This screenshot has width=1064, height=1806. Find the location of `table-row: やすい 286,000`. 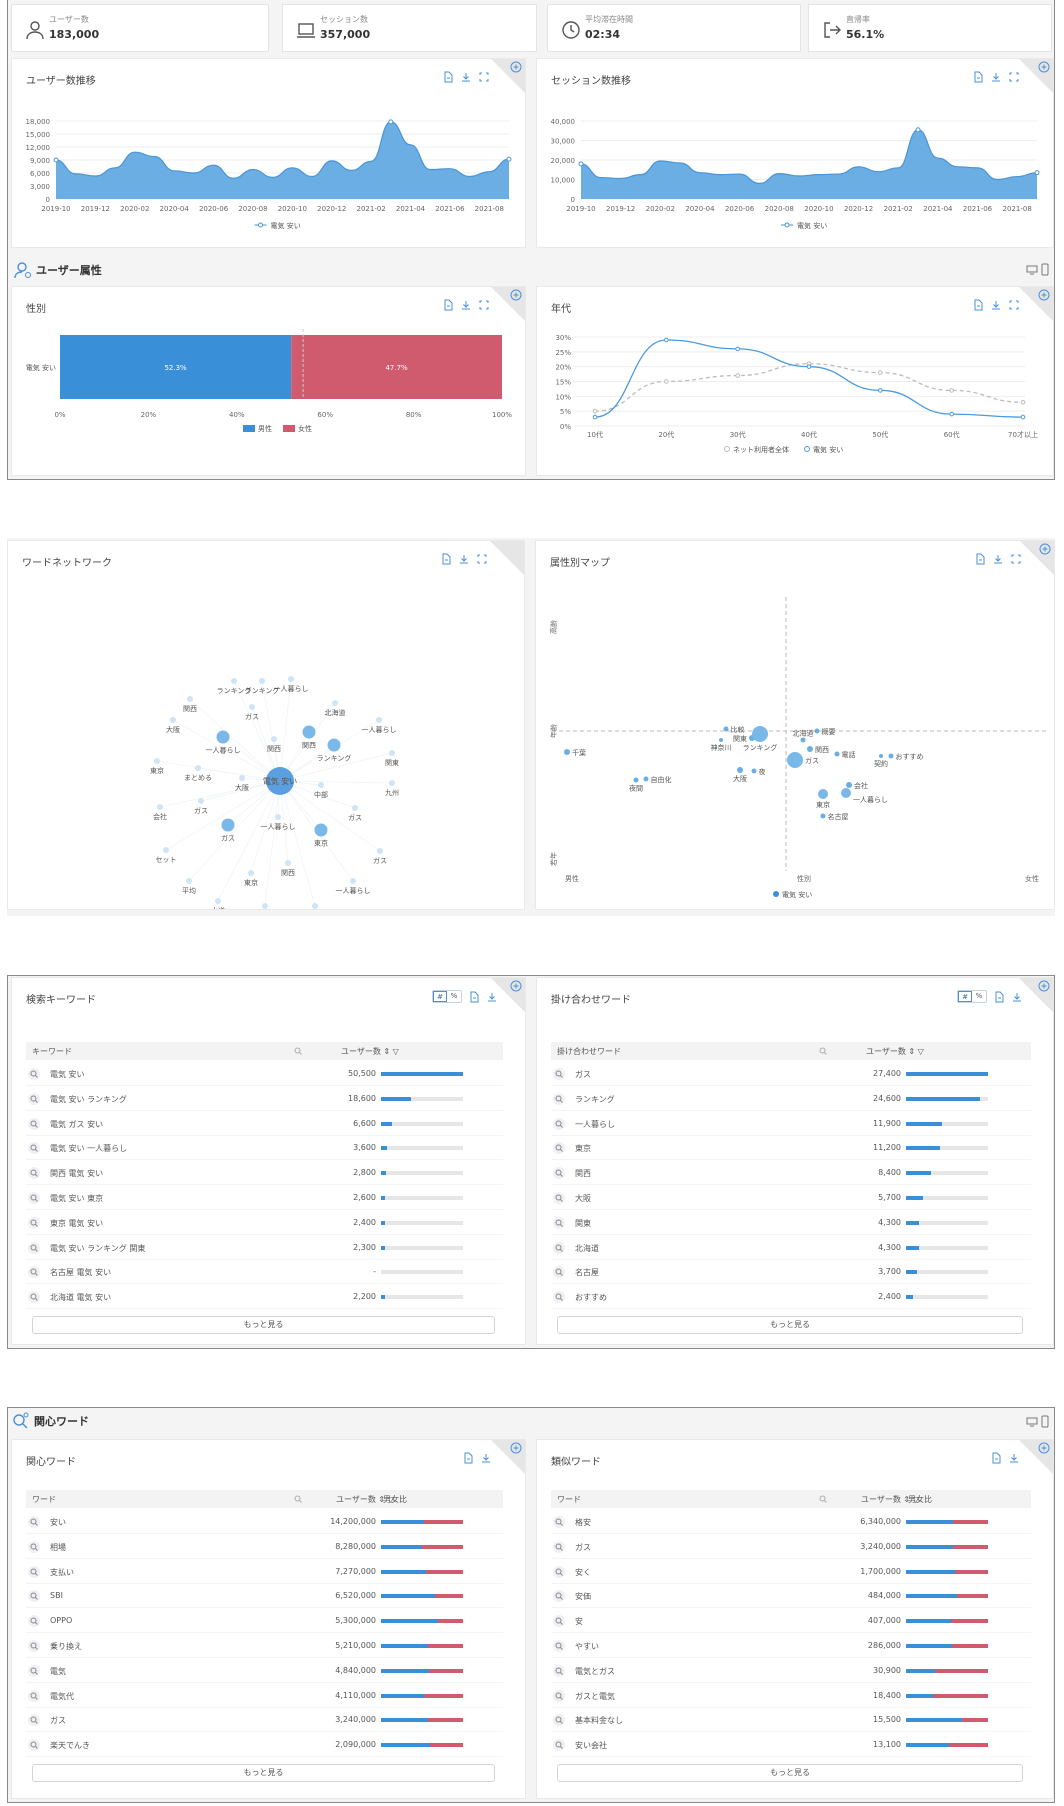

table-row: やすい 286,000 is located at coordinates (791, 1646).